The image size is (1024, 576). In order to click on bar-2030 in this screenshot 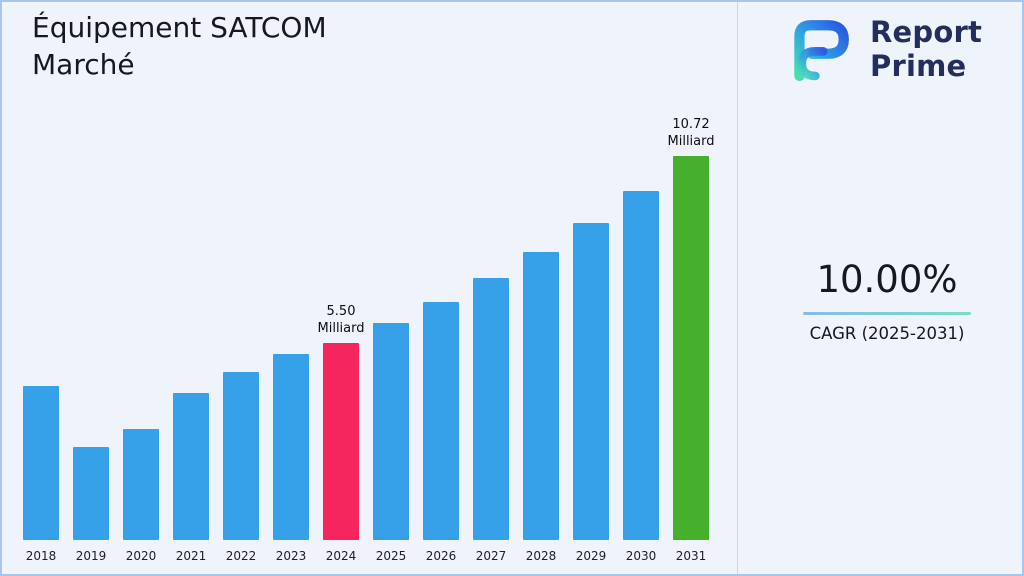, I will do `click(641, 365)`.